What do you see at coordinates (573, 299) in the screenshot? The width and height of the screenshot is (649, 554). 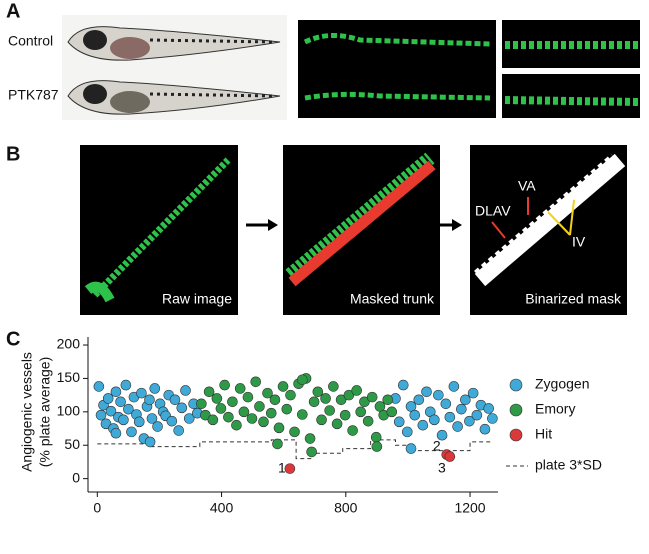 I see `image-caption: Binarized mask` at bounding box center [573, 299].